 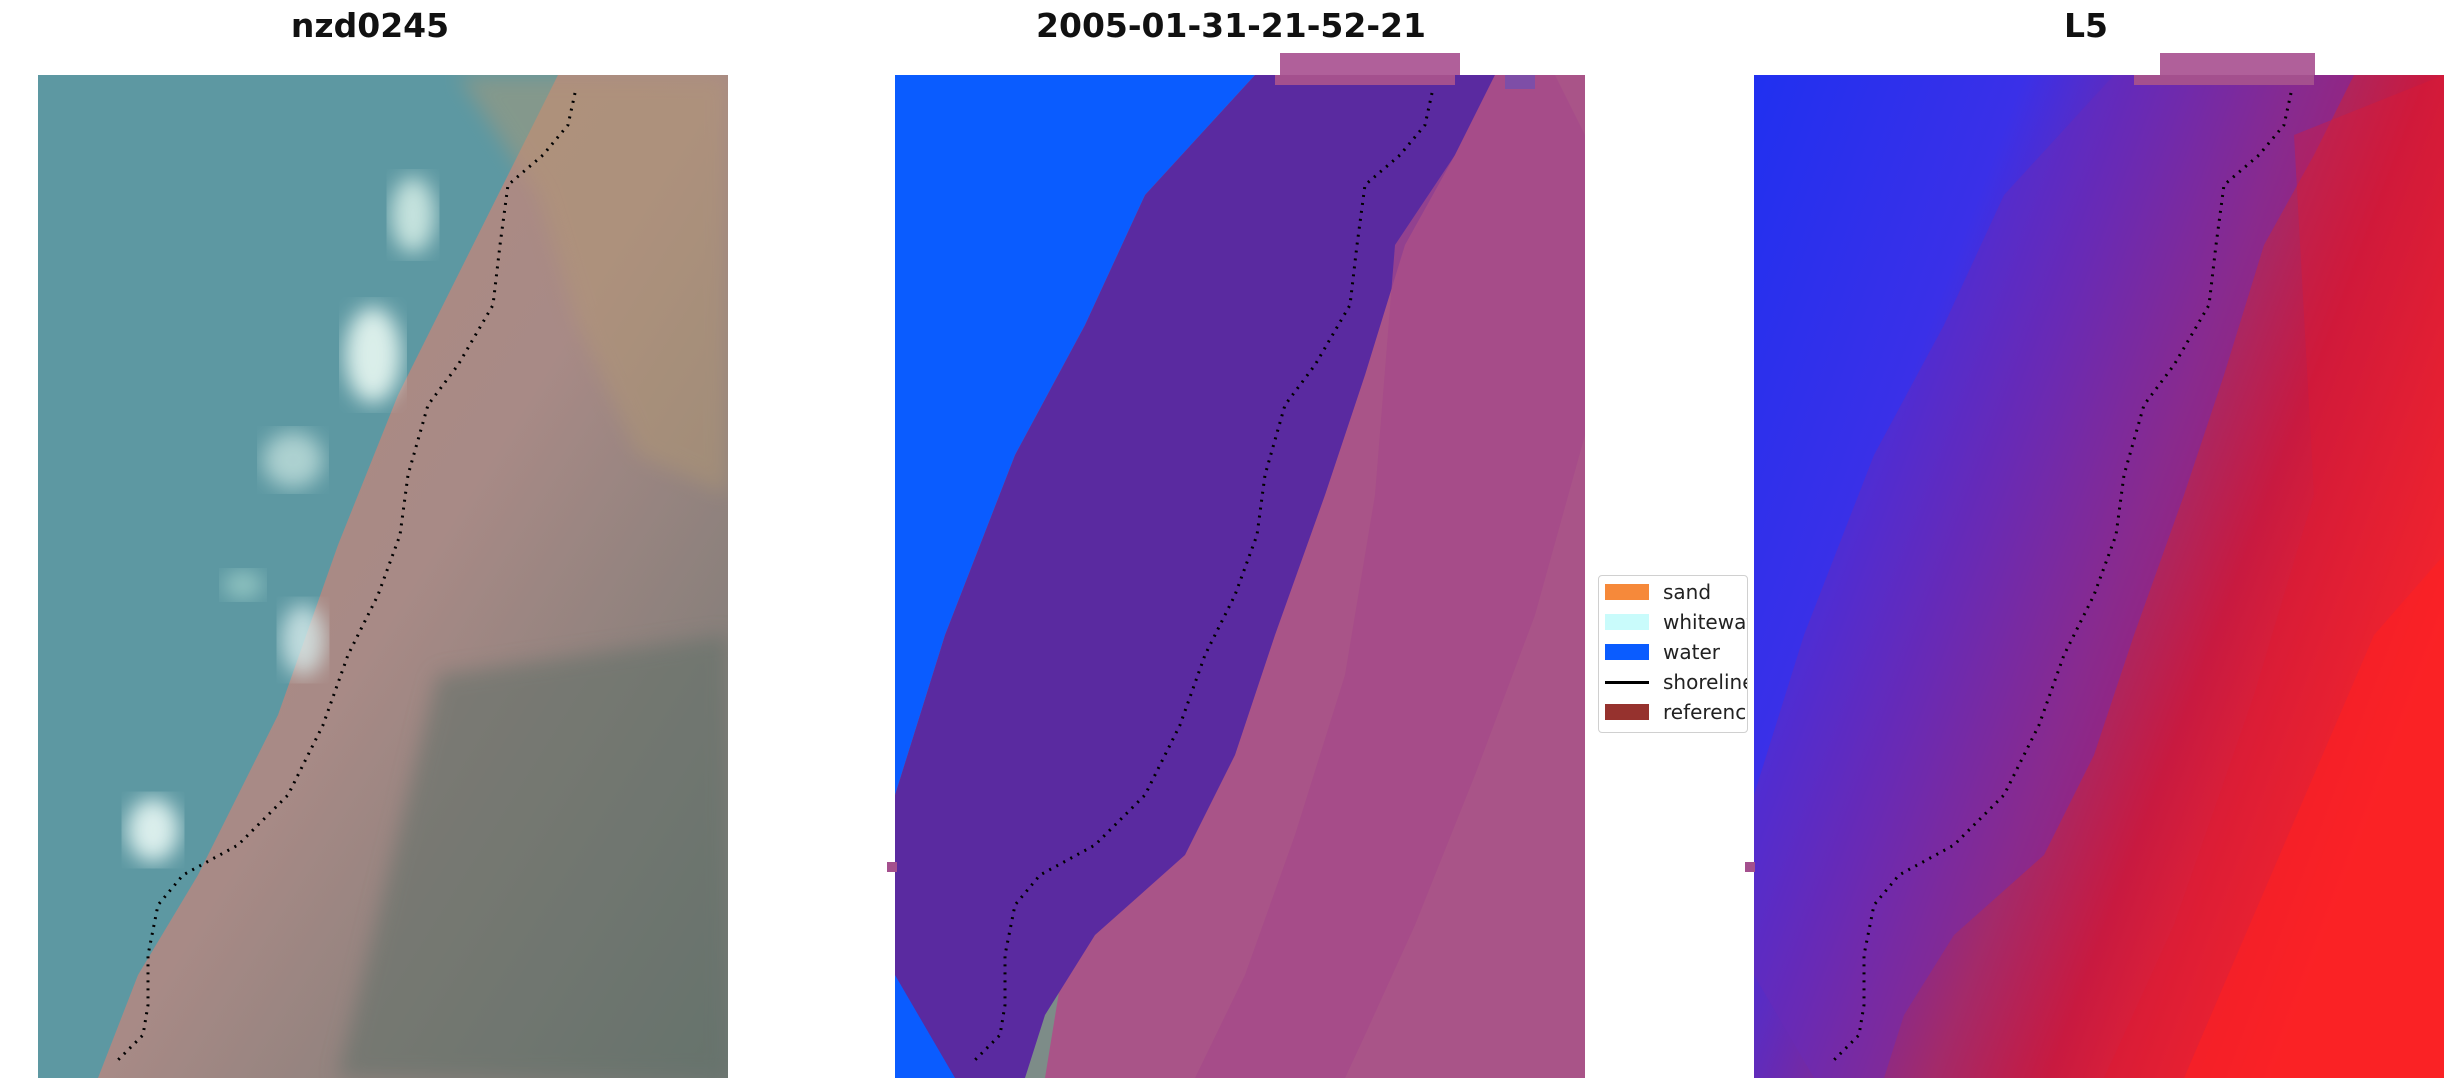 What do you see at coordinates (1662, 652) in the screenshot?
I see `legend-item-water: water` at bounding box center [1662, 652].